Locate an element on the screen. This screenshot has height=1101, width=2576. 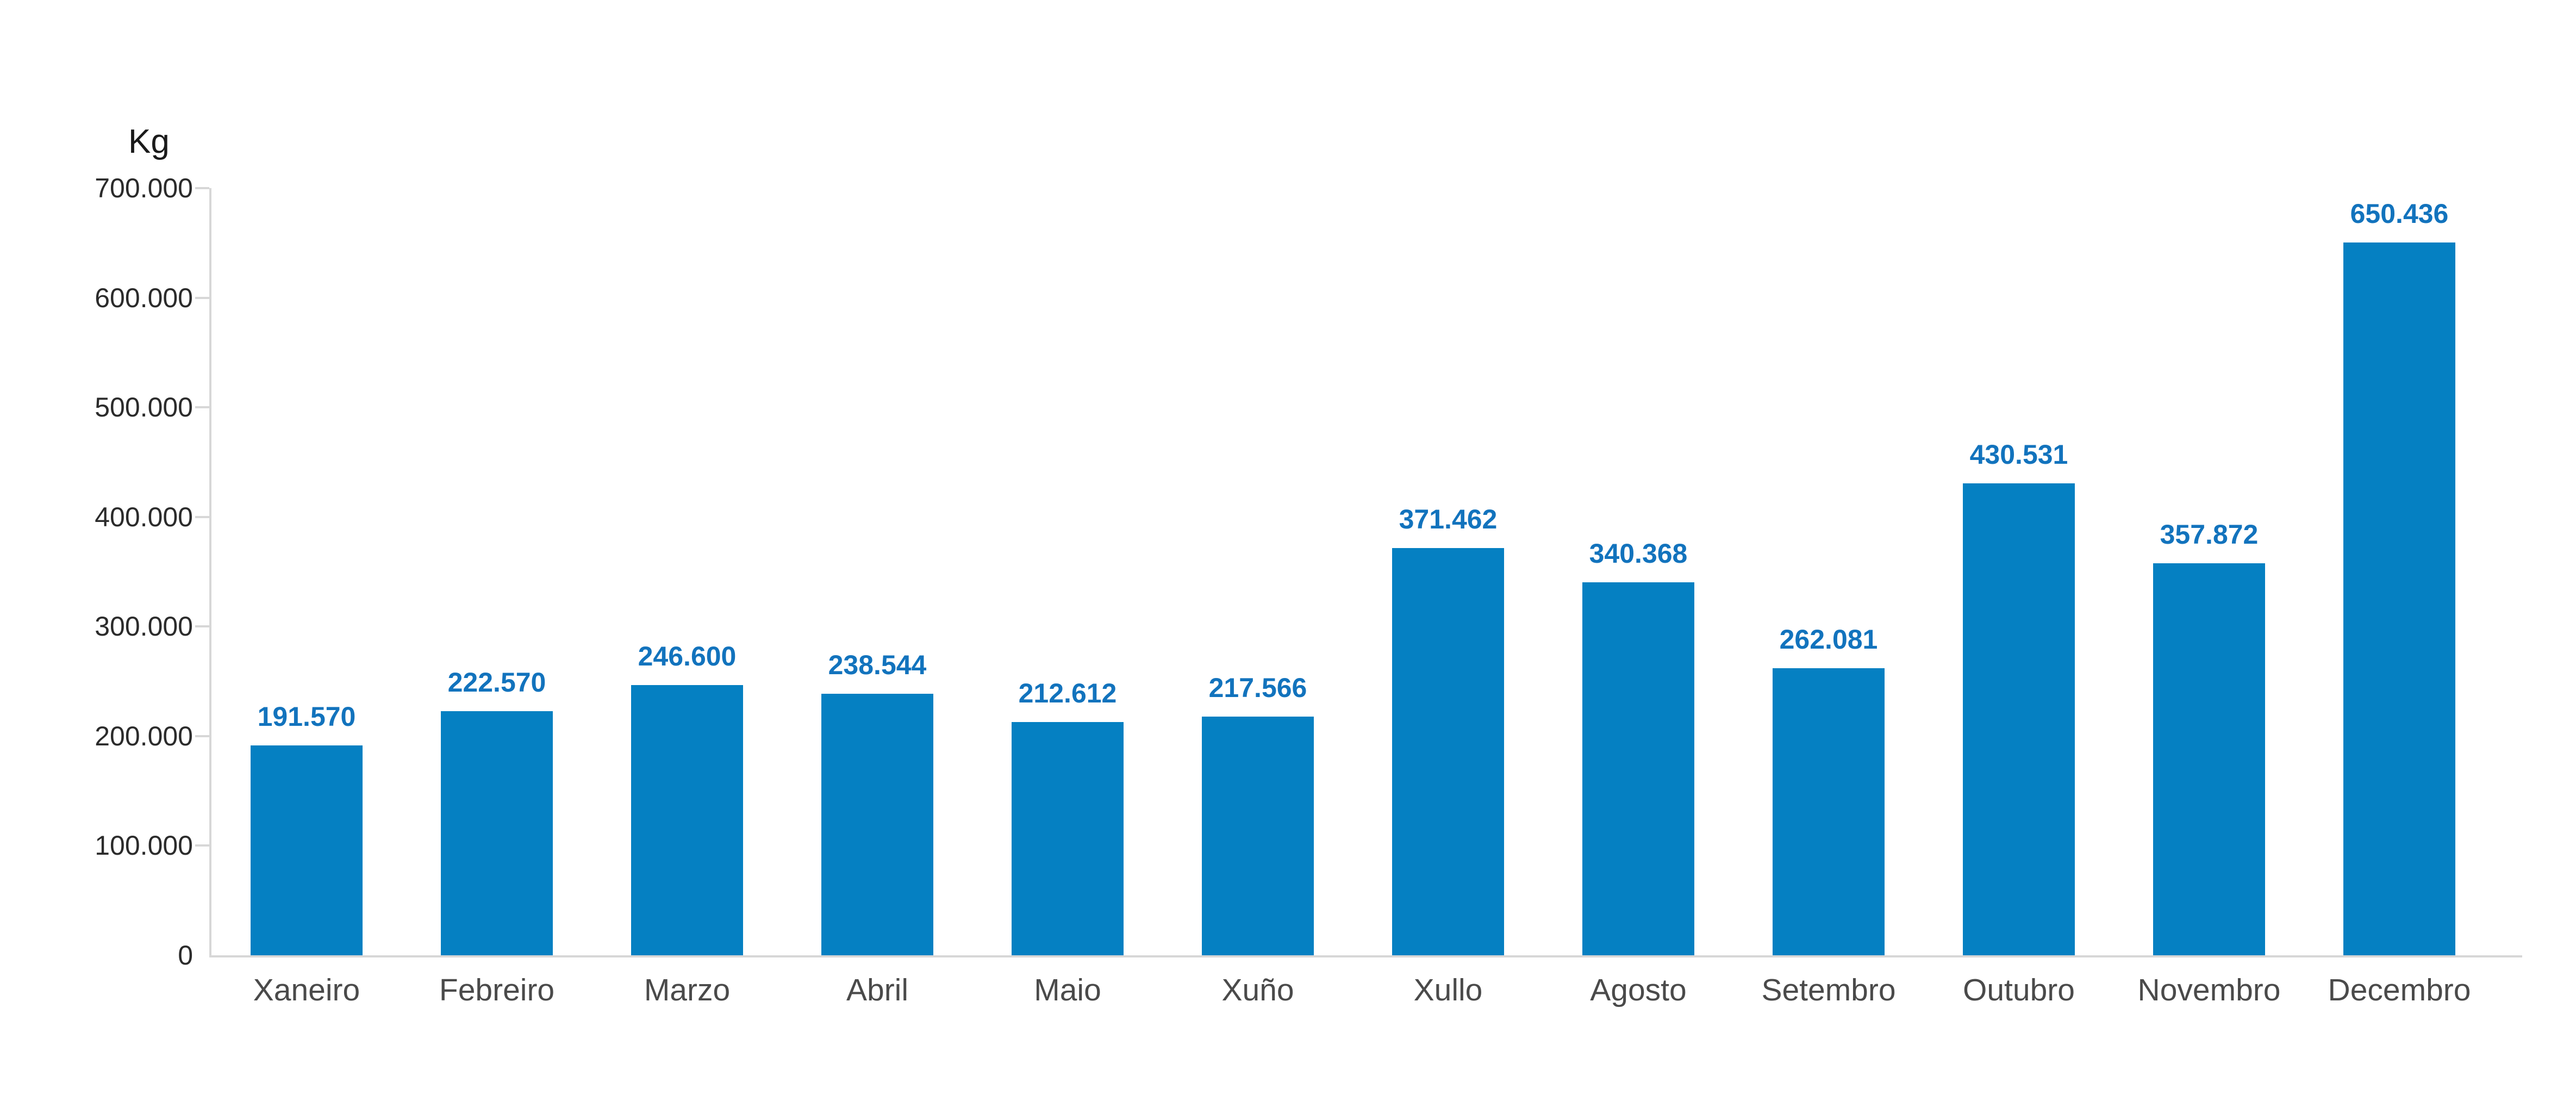
y-tick-label: 700.000 is located at coordinates (144, 188).